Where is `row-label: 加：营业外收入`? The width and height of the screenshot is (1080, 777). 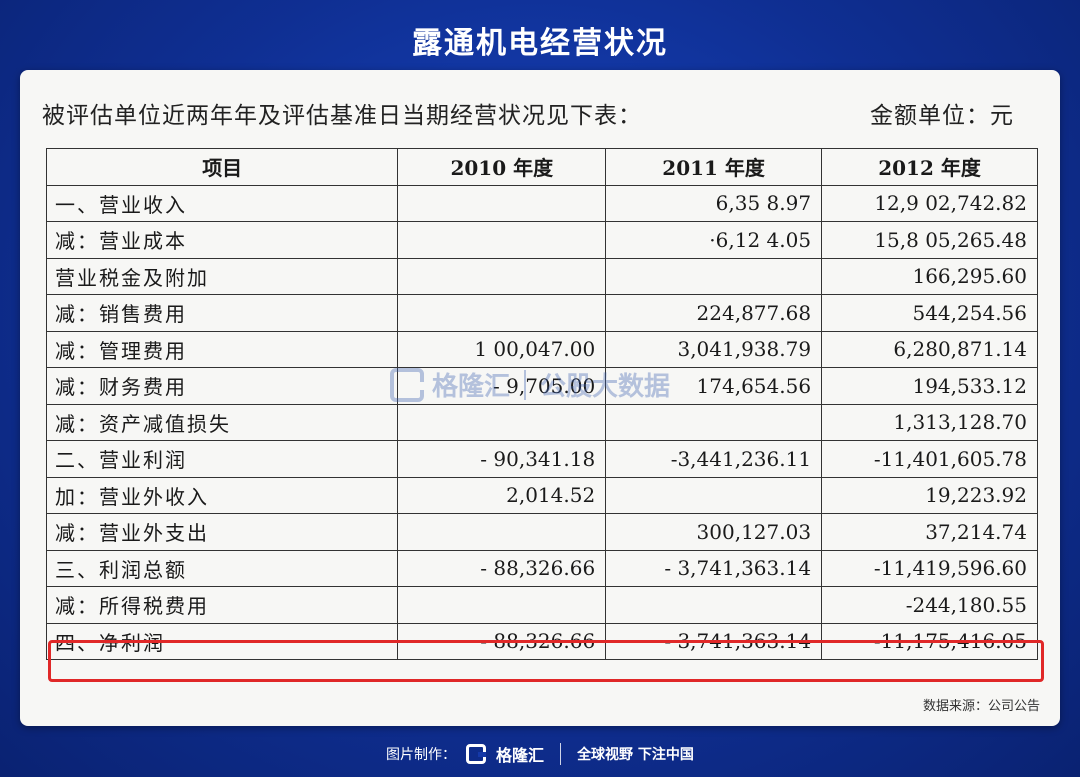
row-label: 加：营业外收入 is located at coordinates (222, 495).